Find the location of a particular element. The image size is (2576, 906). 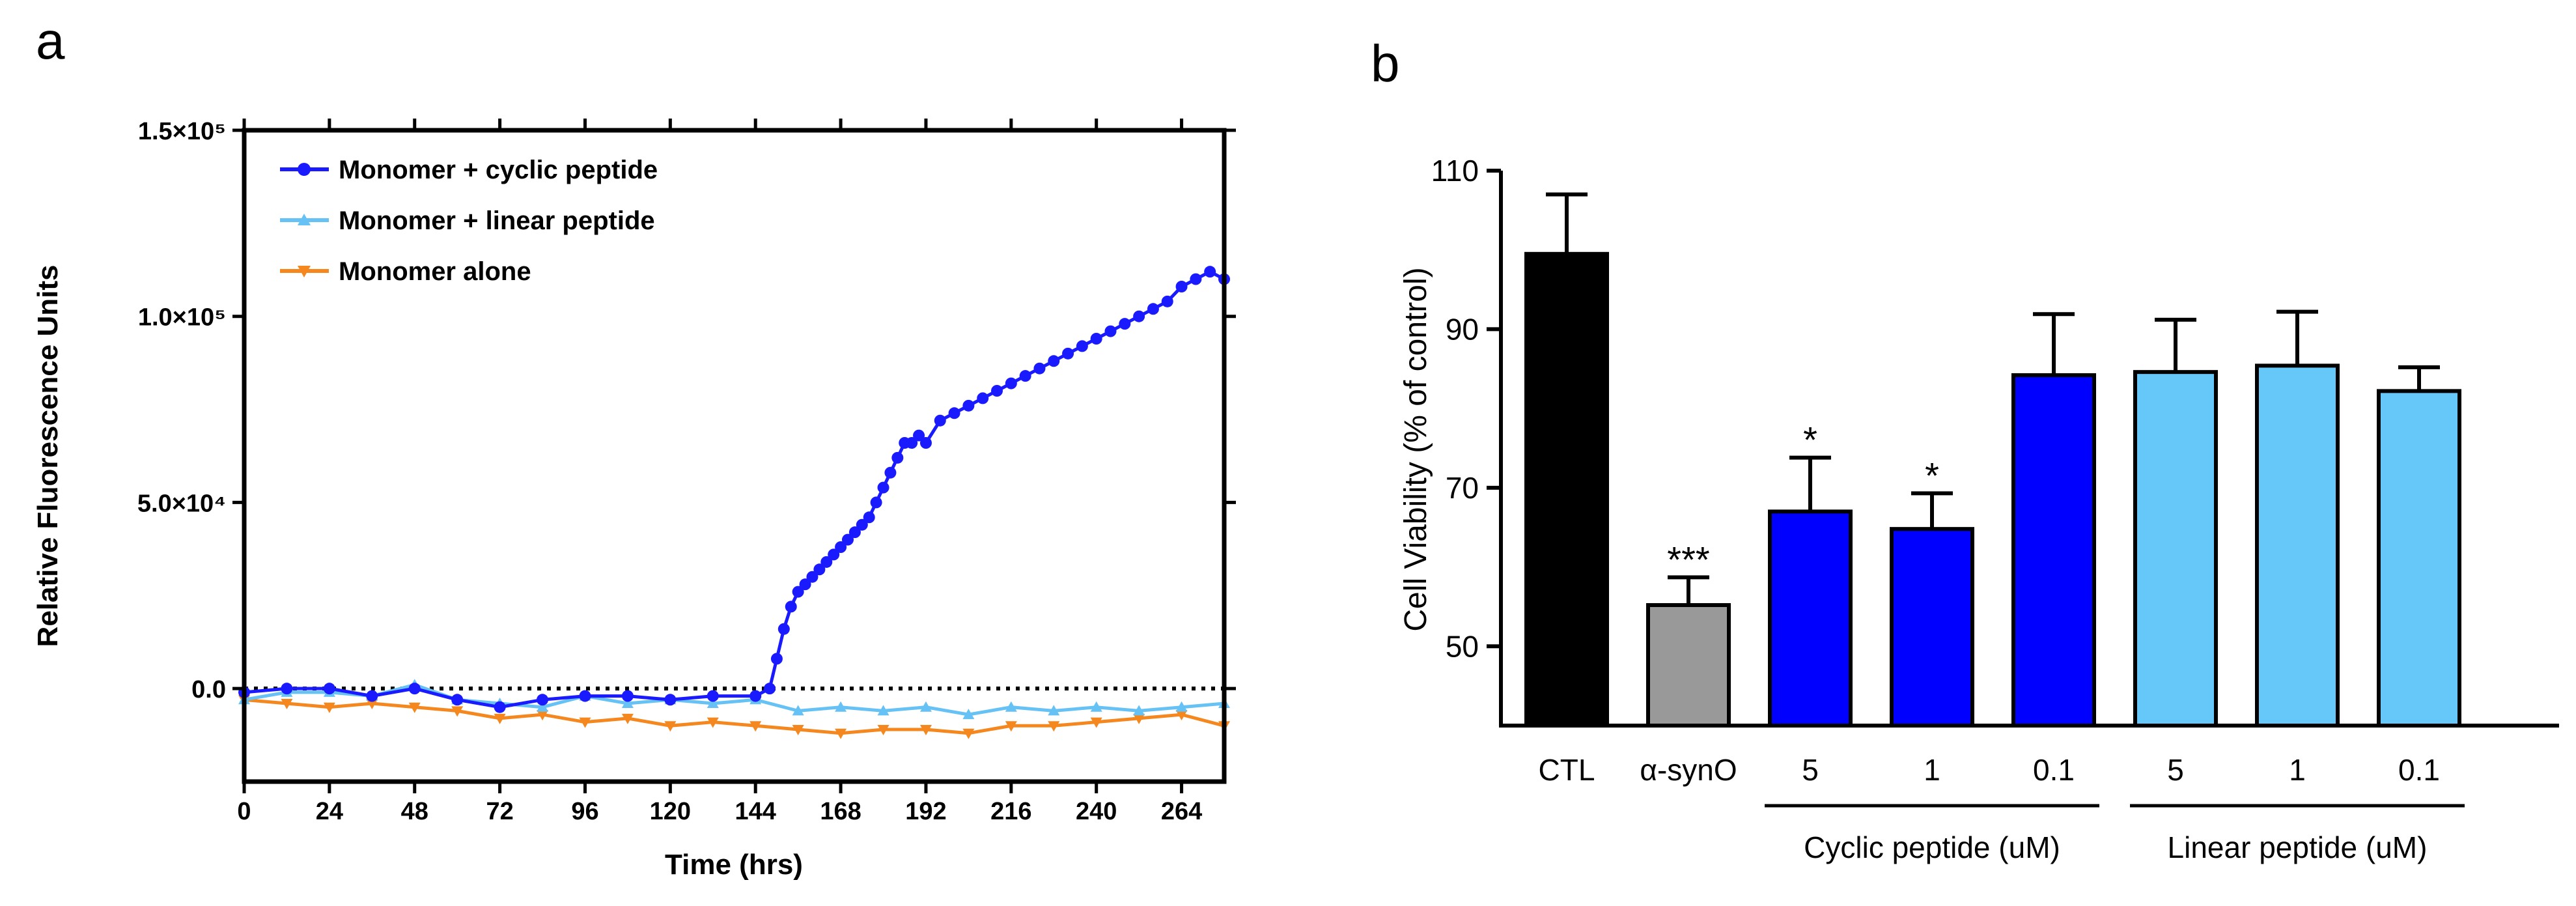

x-category-label: 5 is located at coordinates (1811, 770).